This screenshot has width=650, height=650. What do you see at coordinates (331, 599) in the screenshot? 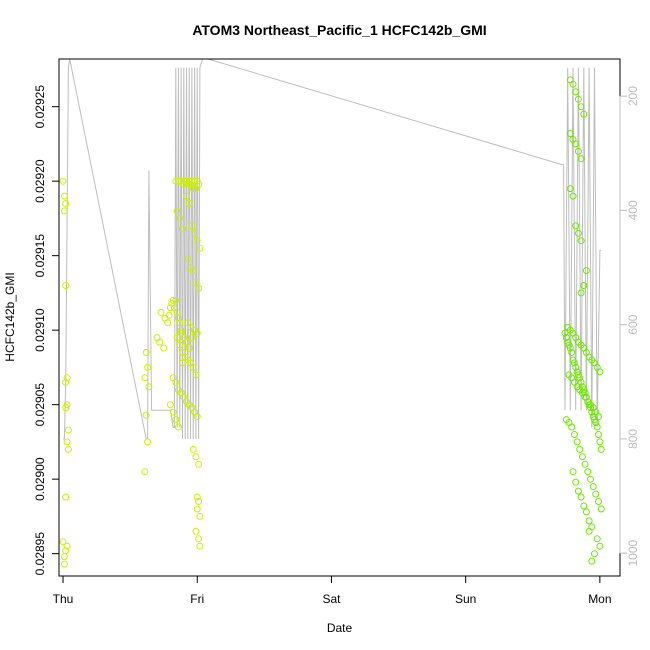
I see `x-tick-label: Sat` at bounding box center [331, 599].